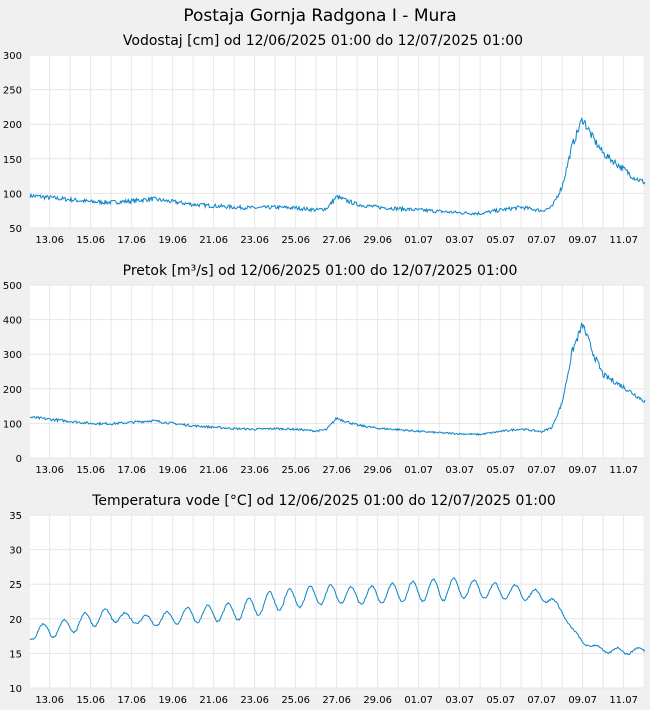 Image resolution: width=650 pixels, height=710 pixels. What do you see at coordinates (15, 229) in the screenshot?
I see `y-tick-label: 50` at bounding box center [15, 229].